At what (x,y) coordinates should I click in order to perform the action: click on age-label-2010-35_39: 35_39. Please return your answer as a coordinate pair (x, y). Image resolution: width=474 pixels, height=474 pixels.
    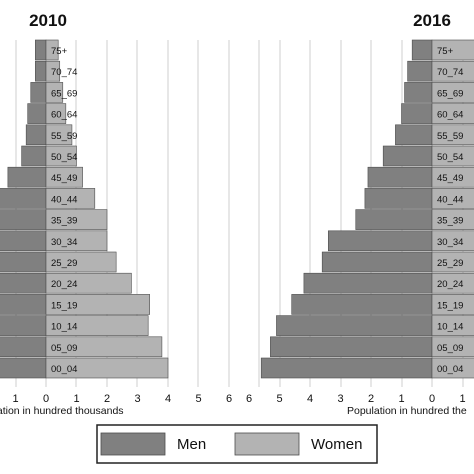
    Looking at the image, I should click on (64, 221).